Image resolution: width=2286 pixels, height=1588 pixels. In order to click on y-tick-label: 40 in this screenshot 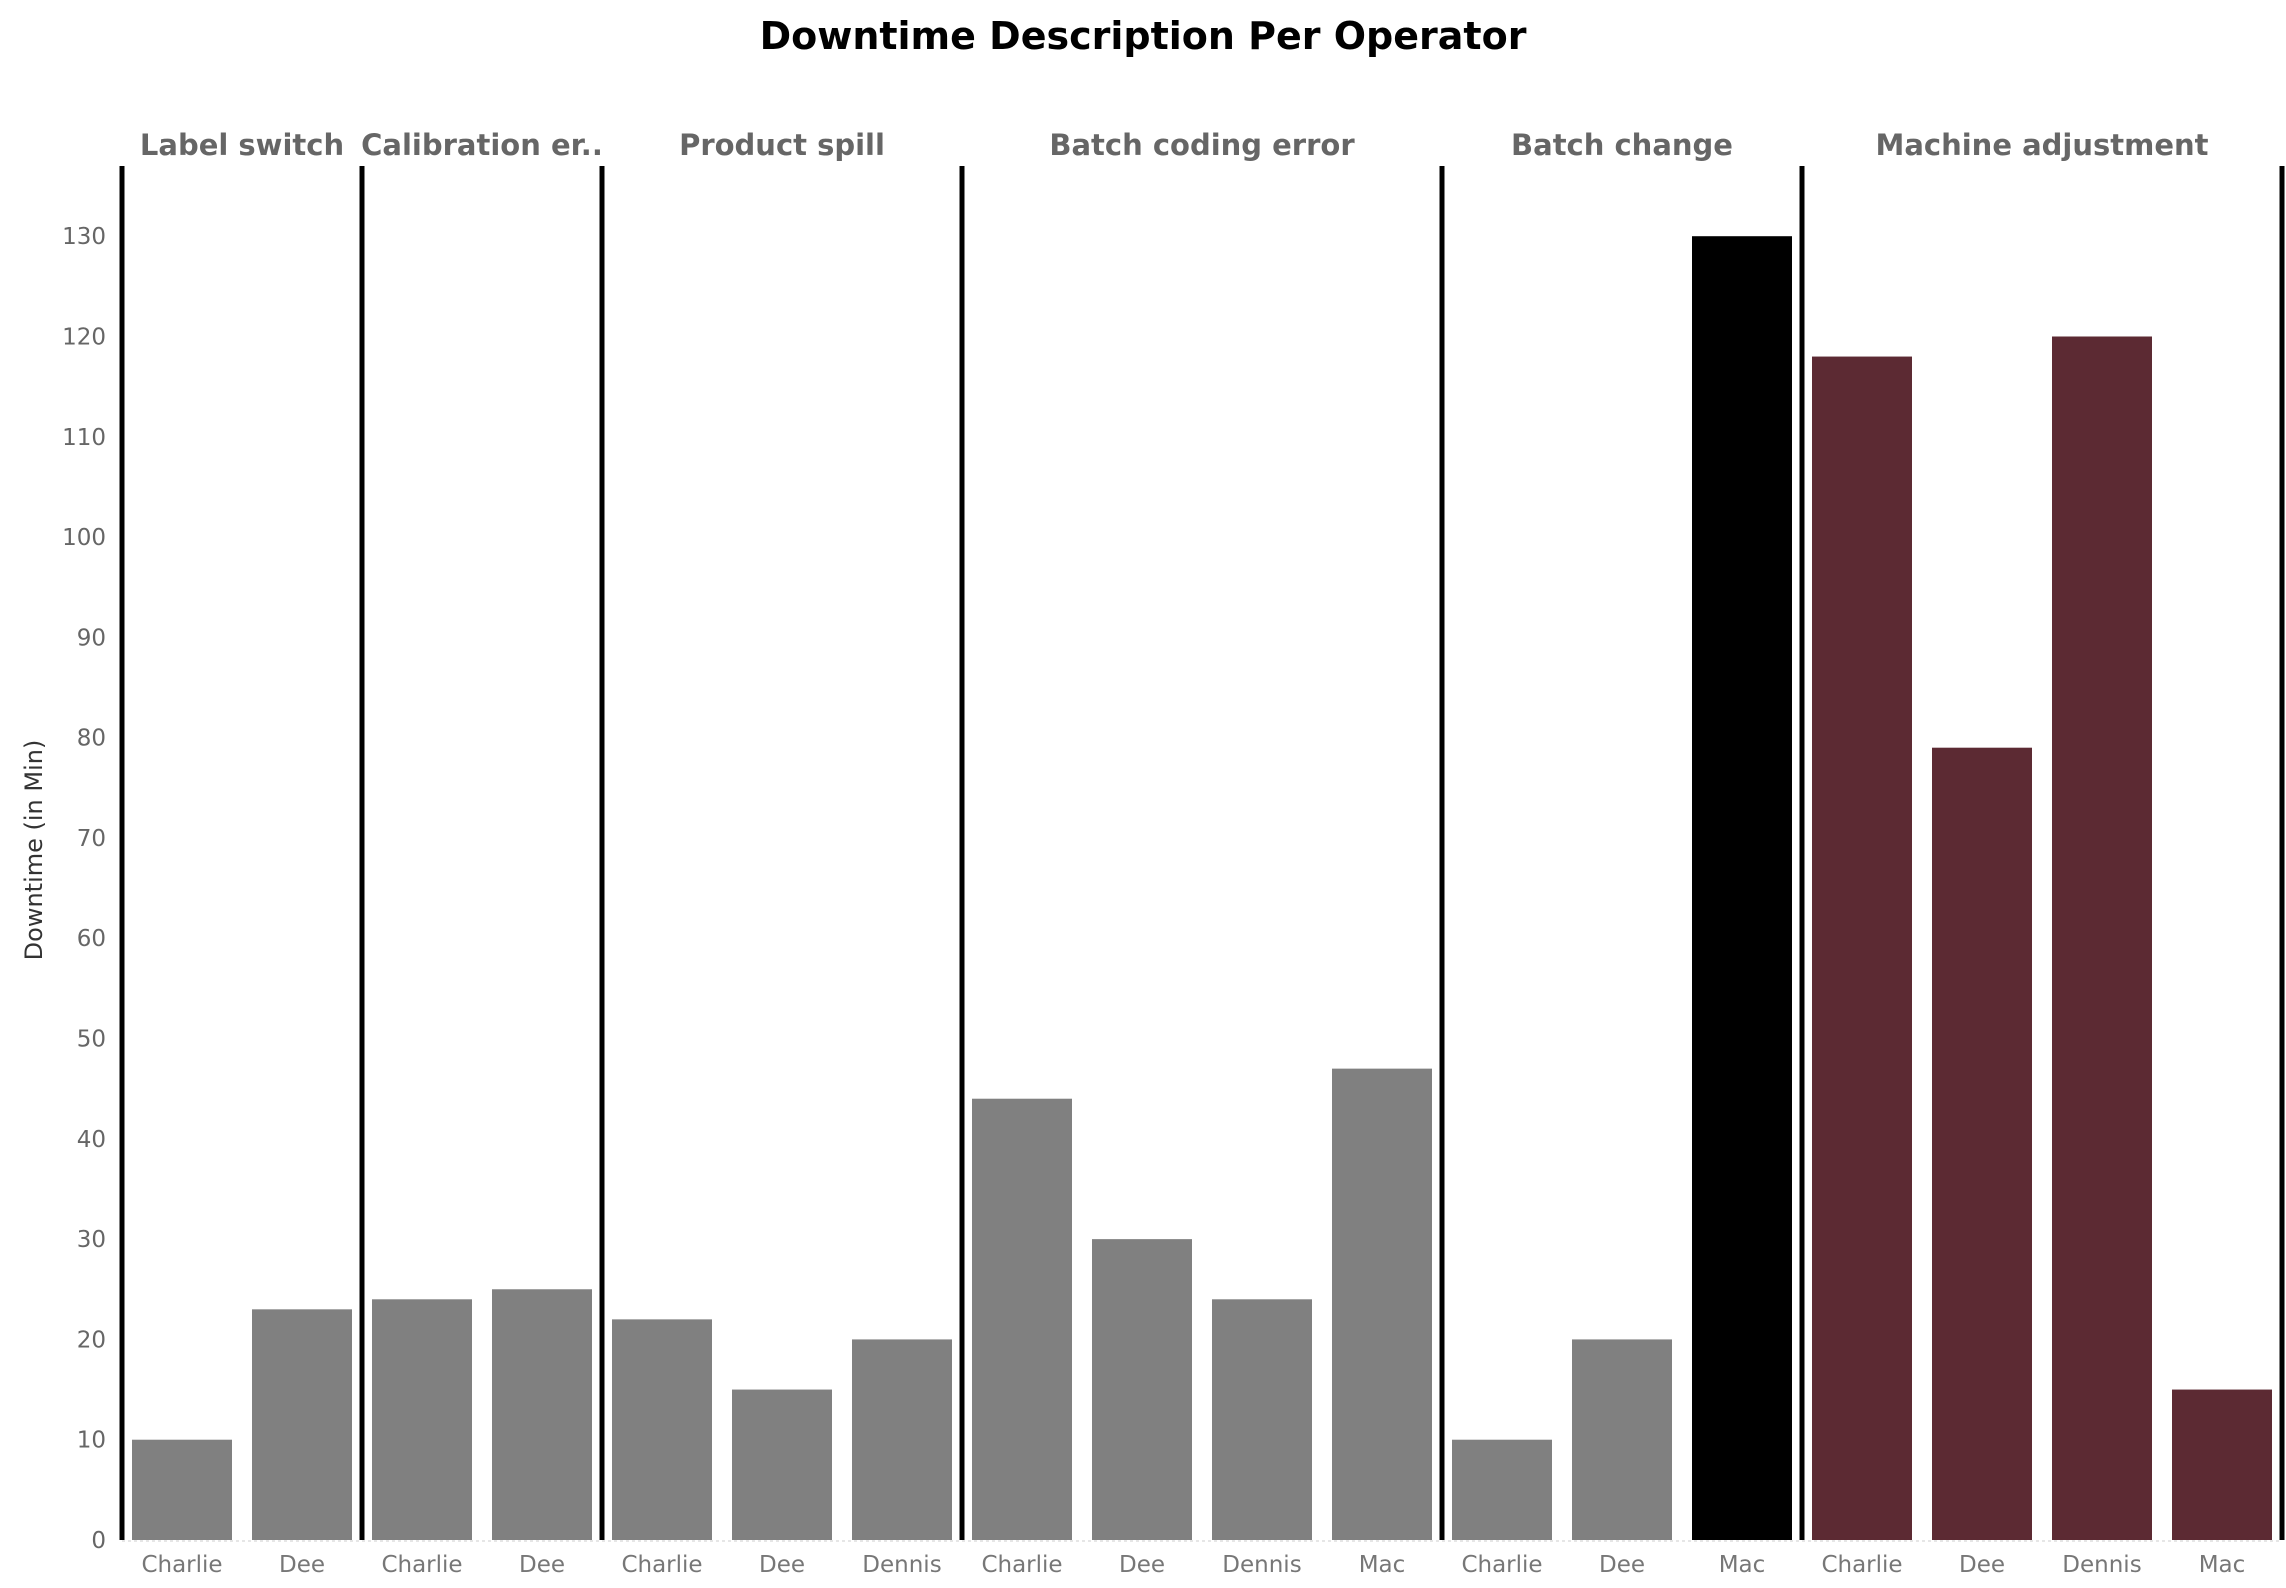, I will do `click(91, 1140)`.